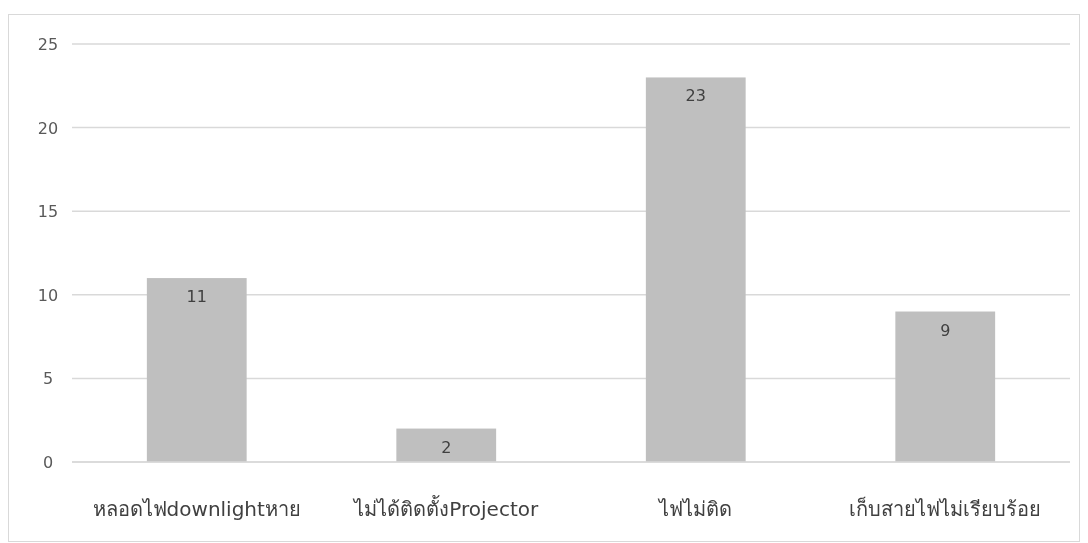  Describe the element at coordinates (48, 128) in the screenshot. I see `y-tick-label: 20` at that location.